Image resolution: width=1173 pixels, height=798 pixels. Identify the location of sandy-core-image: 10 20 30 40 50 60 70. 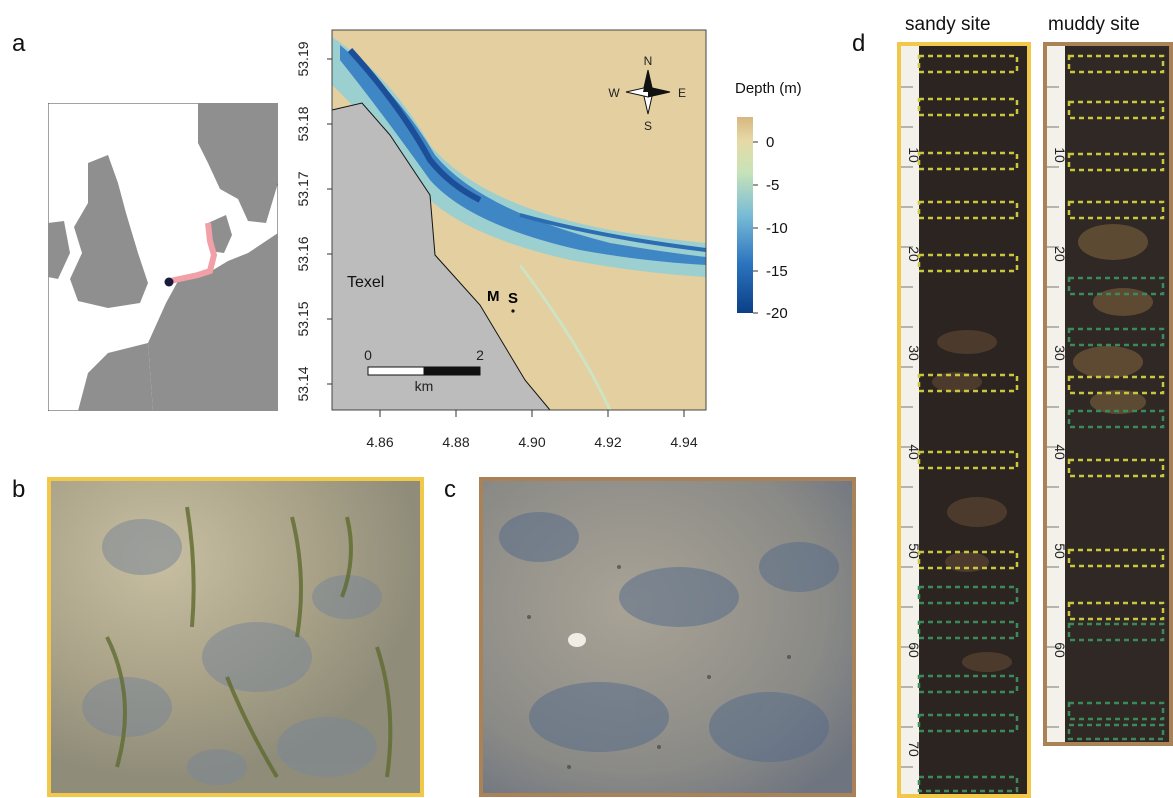
(964, 420).